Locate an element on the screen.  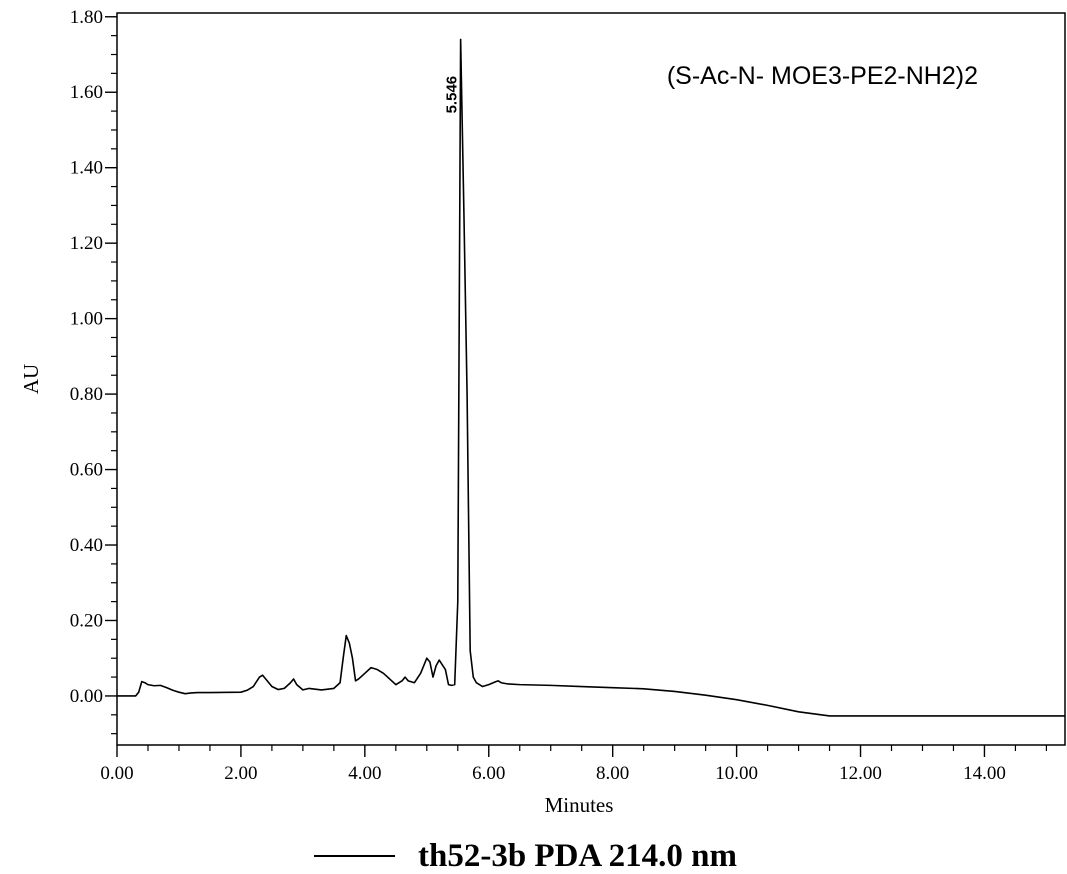
legend: th52-3b PDA 214.0 nm is located at coordinates (525, 856).